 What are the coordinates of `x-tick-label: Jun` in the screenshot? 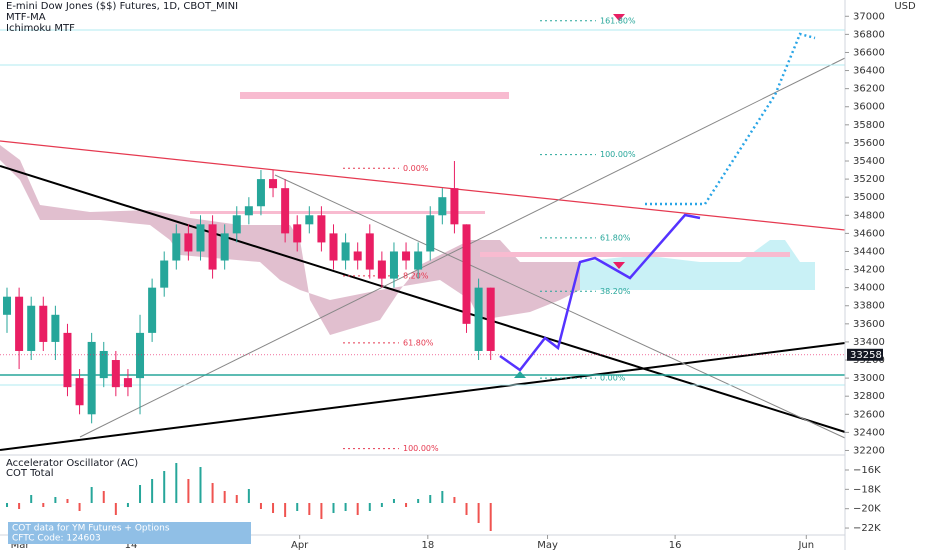 It's located at (805, 545).